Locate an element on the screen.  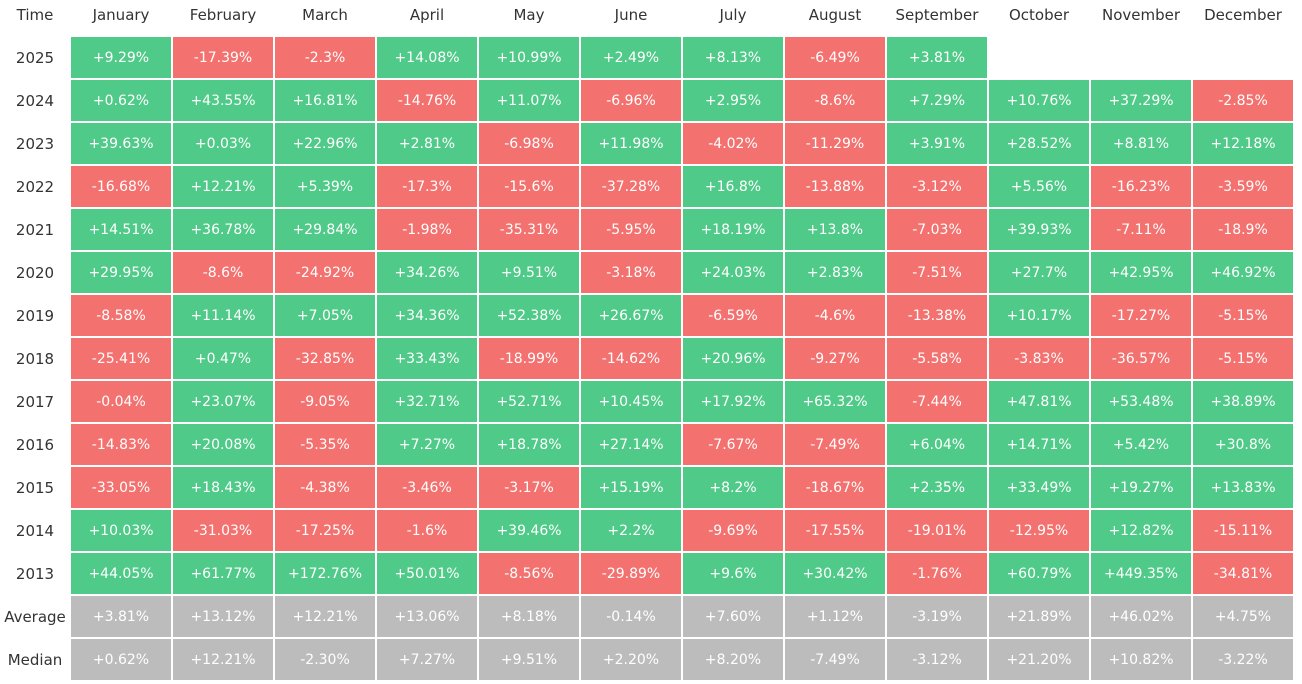
return-cell: -17.55% is located at coordinates (835, 530).